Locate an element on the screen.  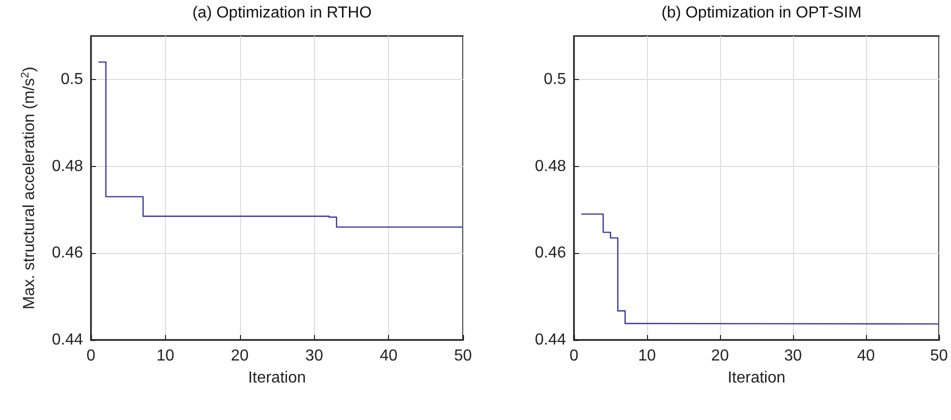
chart-title: (a) Optimization in RTHO is located at coordinates (282, 13).